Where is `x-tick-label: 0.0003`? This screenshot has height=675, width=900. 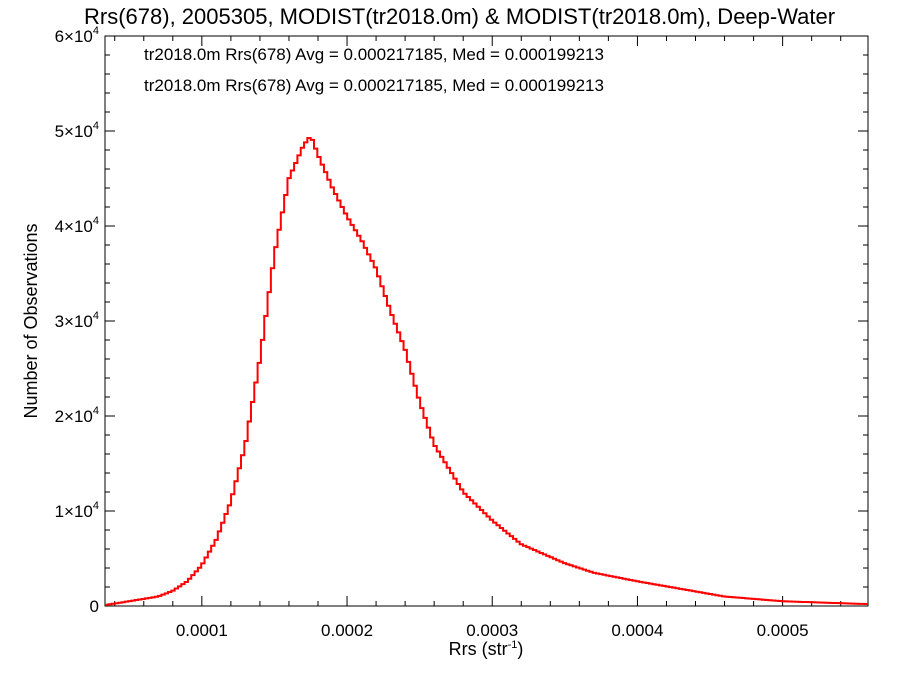 x-tick-label: 0.0003 is located at coordinates (492, 630).